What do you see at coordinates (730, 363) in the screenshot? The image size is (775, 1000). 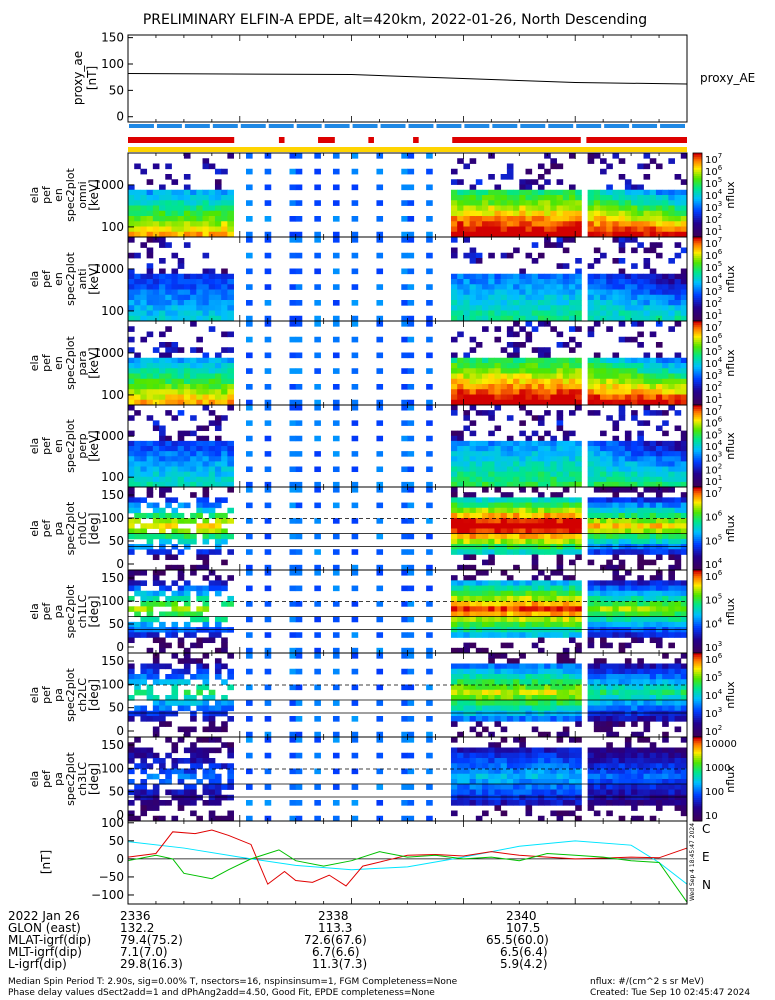 I see `colorbar-label: nflux` at bounding box center [730, 363].